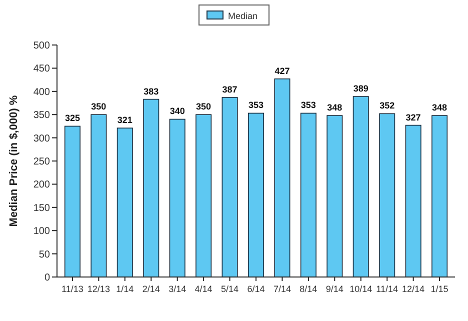 The height and width of the screenshot is (321, 468). What do you see at coordinates (230, 89) in the screenshot?
I see `data-label: 387` at bounding box center [230, 89].